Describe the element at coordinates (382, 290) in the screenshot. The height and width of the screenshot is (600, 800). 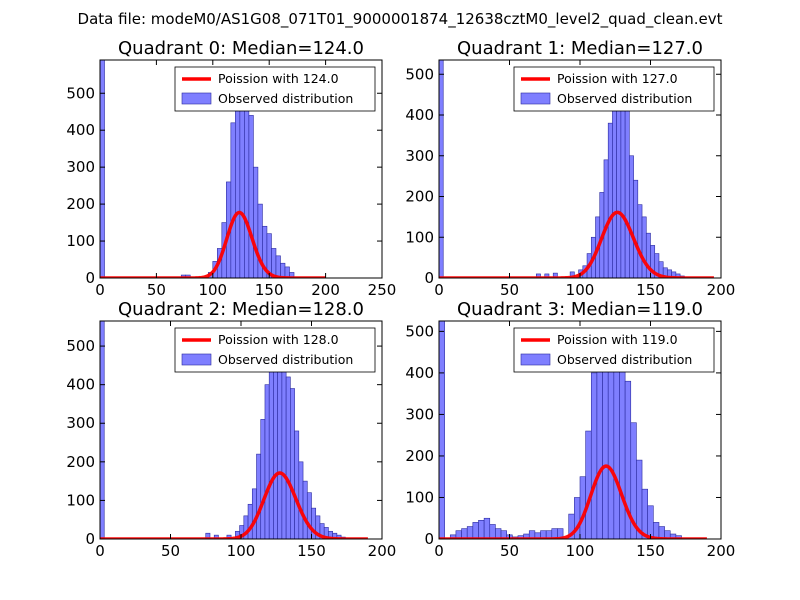
I see `x-tick-label: 250` at that location.